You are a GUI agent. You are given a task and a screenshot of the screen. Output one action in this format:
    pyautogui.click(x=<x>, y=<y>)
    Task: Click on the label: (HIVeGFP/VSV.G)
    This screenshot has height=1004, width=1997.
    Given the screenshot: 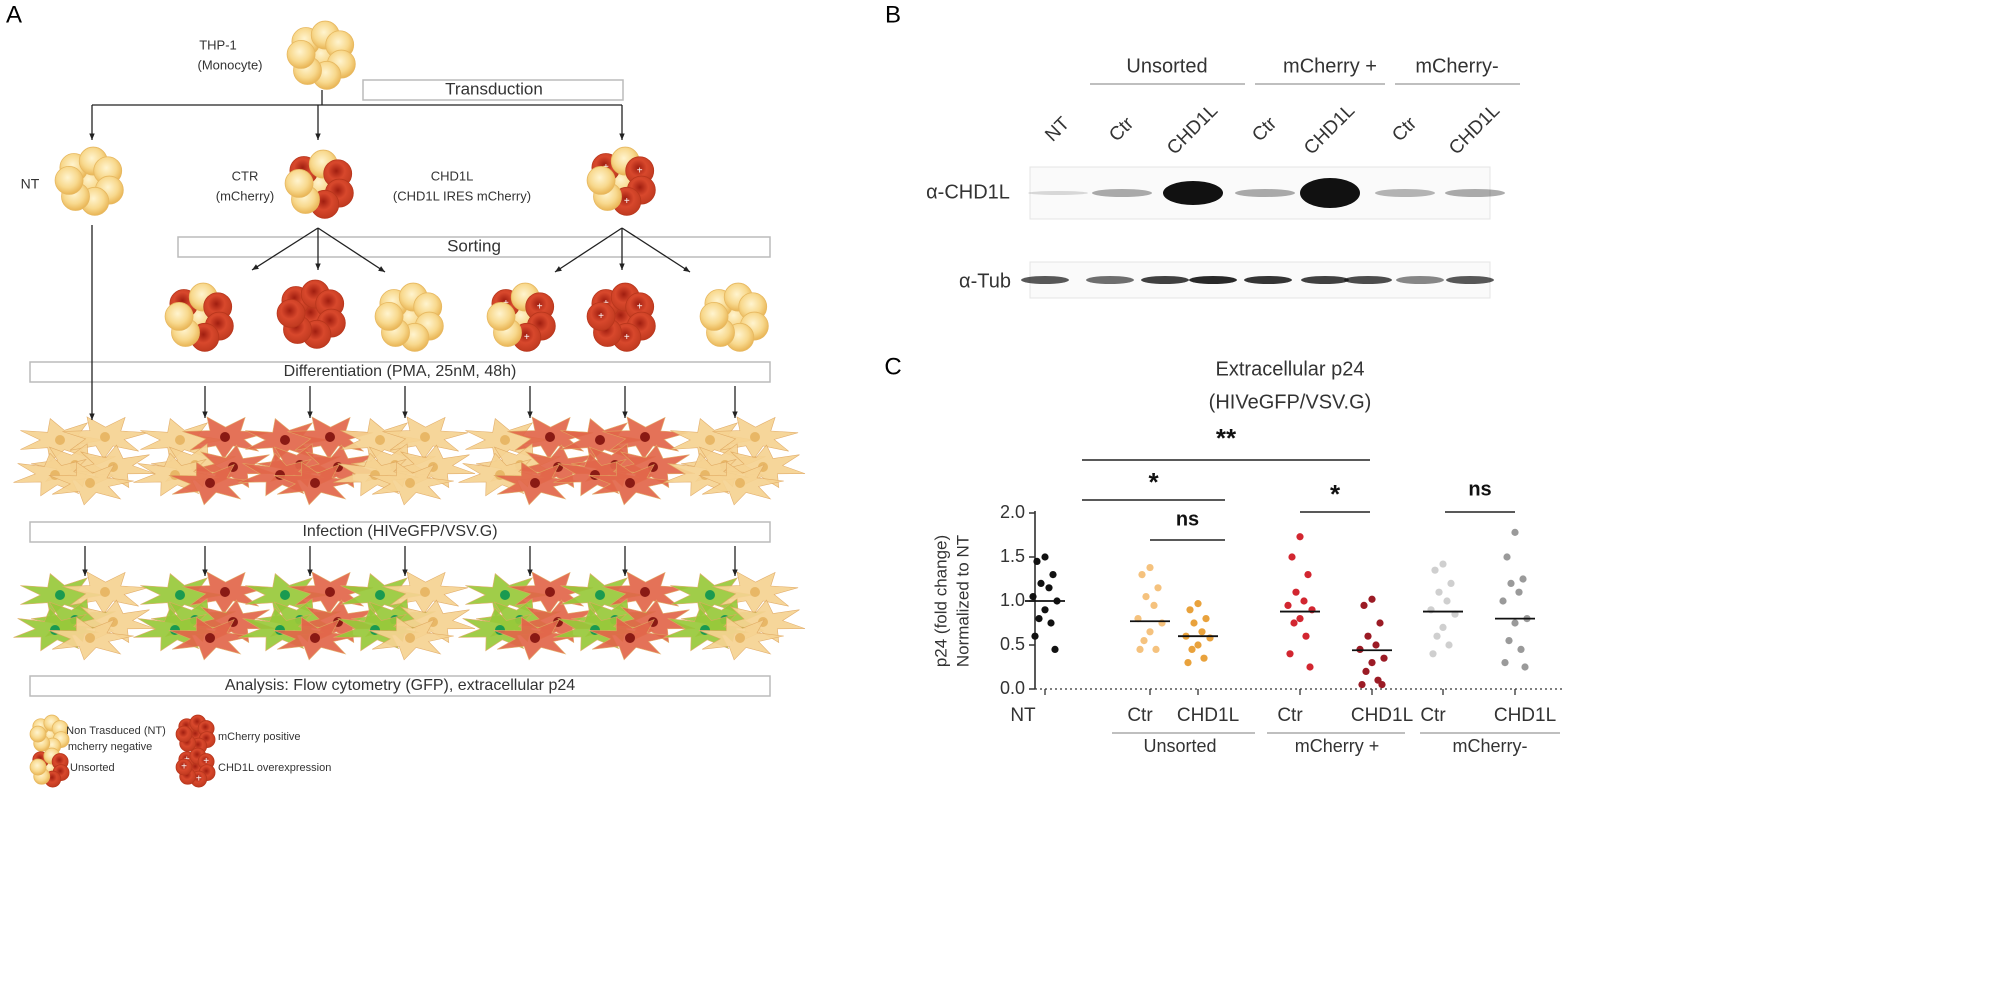 What is the action you would take?
    pyautogui.click(x=1290, y=402)
    